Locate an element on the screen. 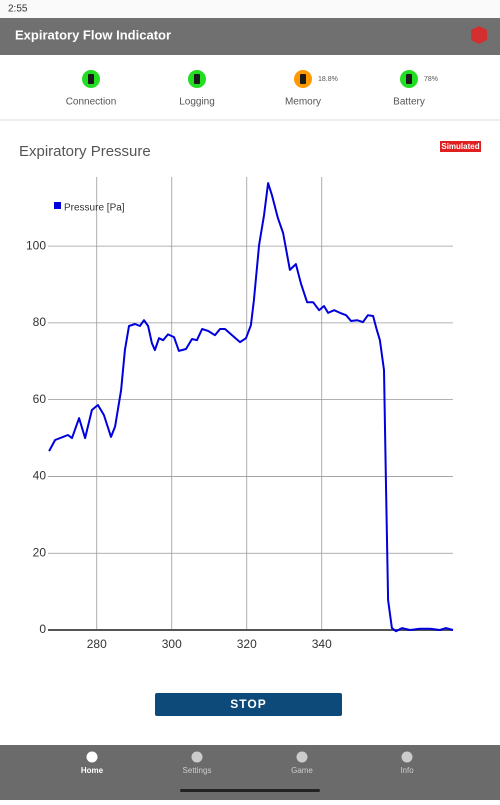 The height and width of the screenshot is (805, 500). y-tick-label: 0 is located at coordinates (42, 629).